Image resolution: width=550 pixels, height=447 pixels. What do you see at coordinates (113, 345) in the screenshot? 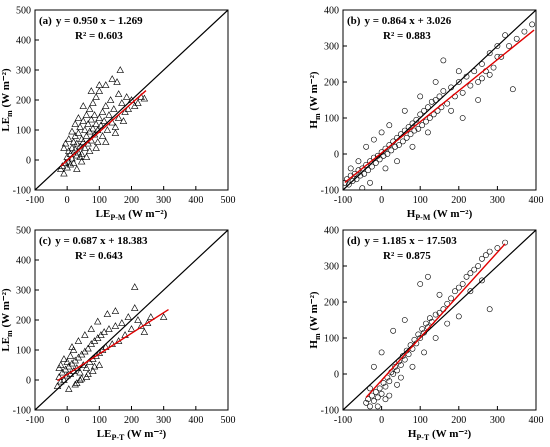
I see `regression-line` at bounding box center [113, 345].